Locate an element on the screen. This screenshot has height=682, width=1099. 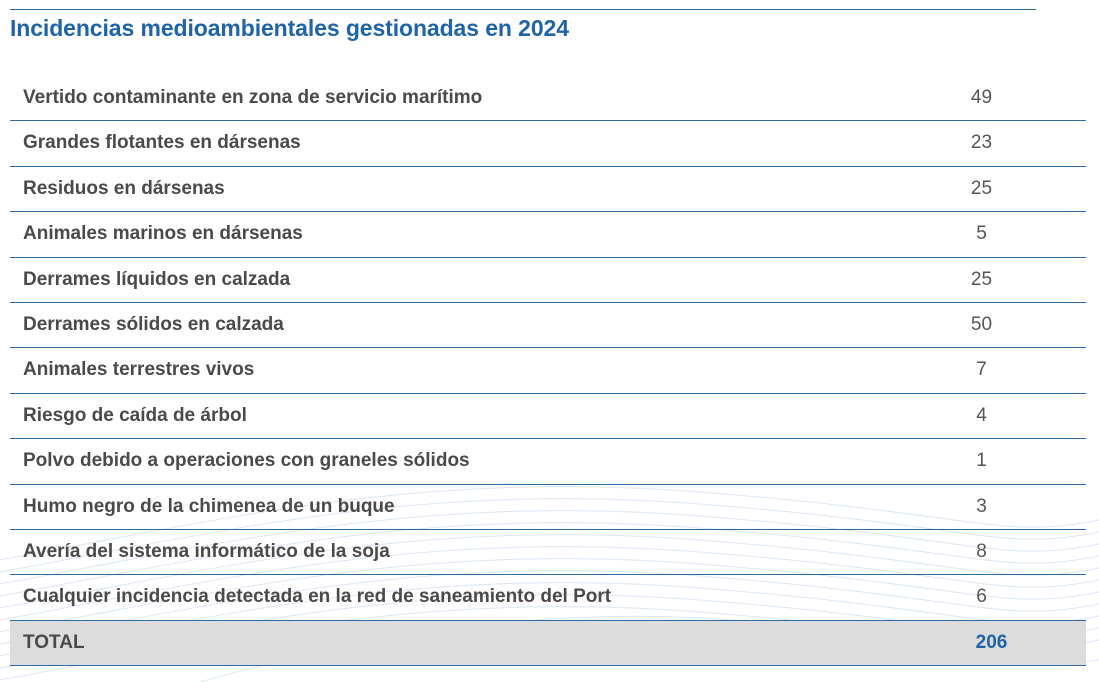
row-value: 3 is located at coordinates (981, 506).